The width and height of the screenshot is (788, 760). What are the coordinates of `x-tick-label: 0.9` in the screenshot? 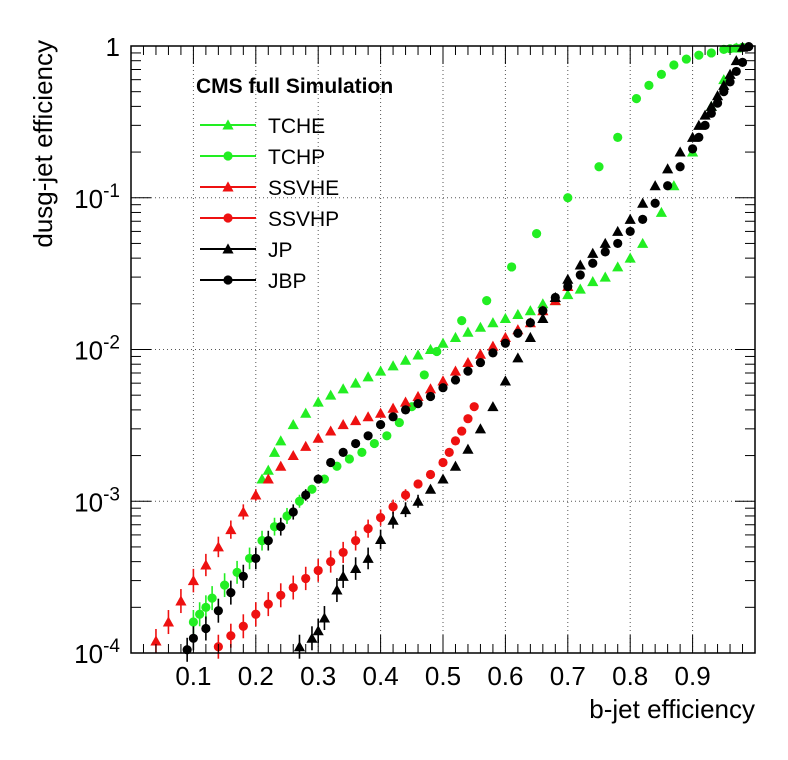 It's located at (693, 676).